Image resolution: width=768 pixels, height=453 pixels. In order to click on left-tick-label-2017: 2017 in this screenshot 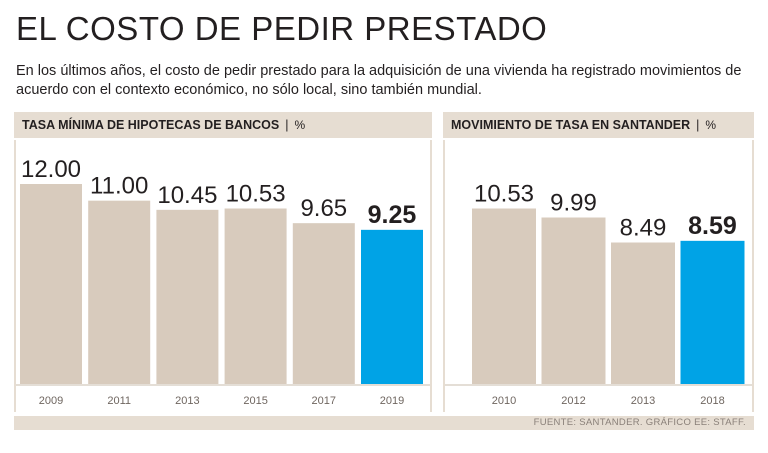, I will do `click(324, 401)`.